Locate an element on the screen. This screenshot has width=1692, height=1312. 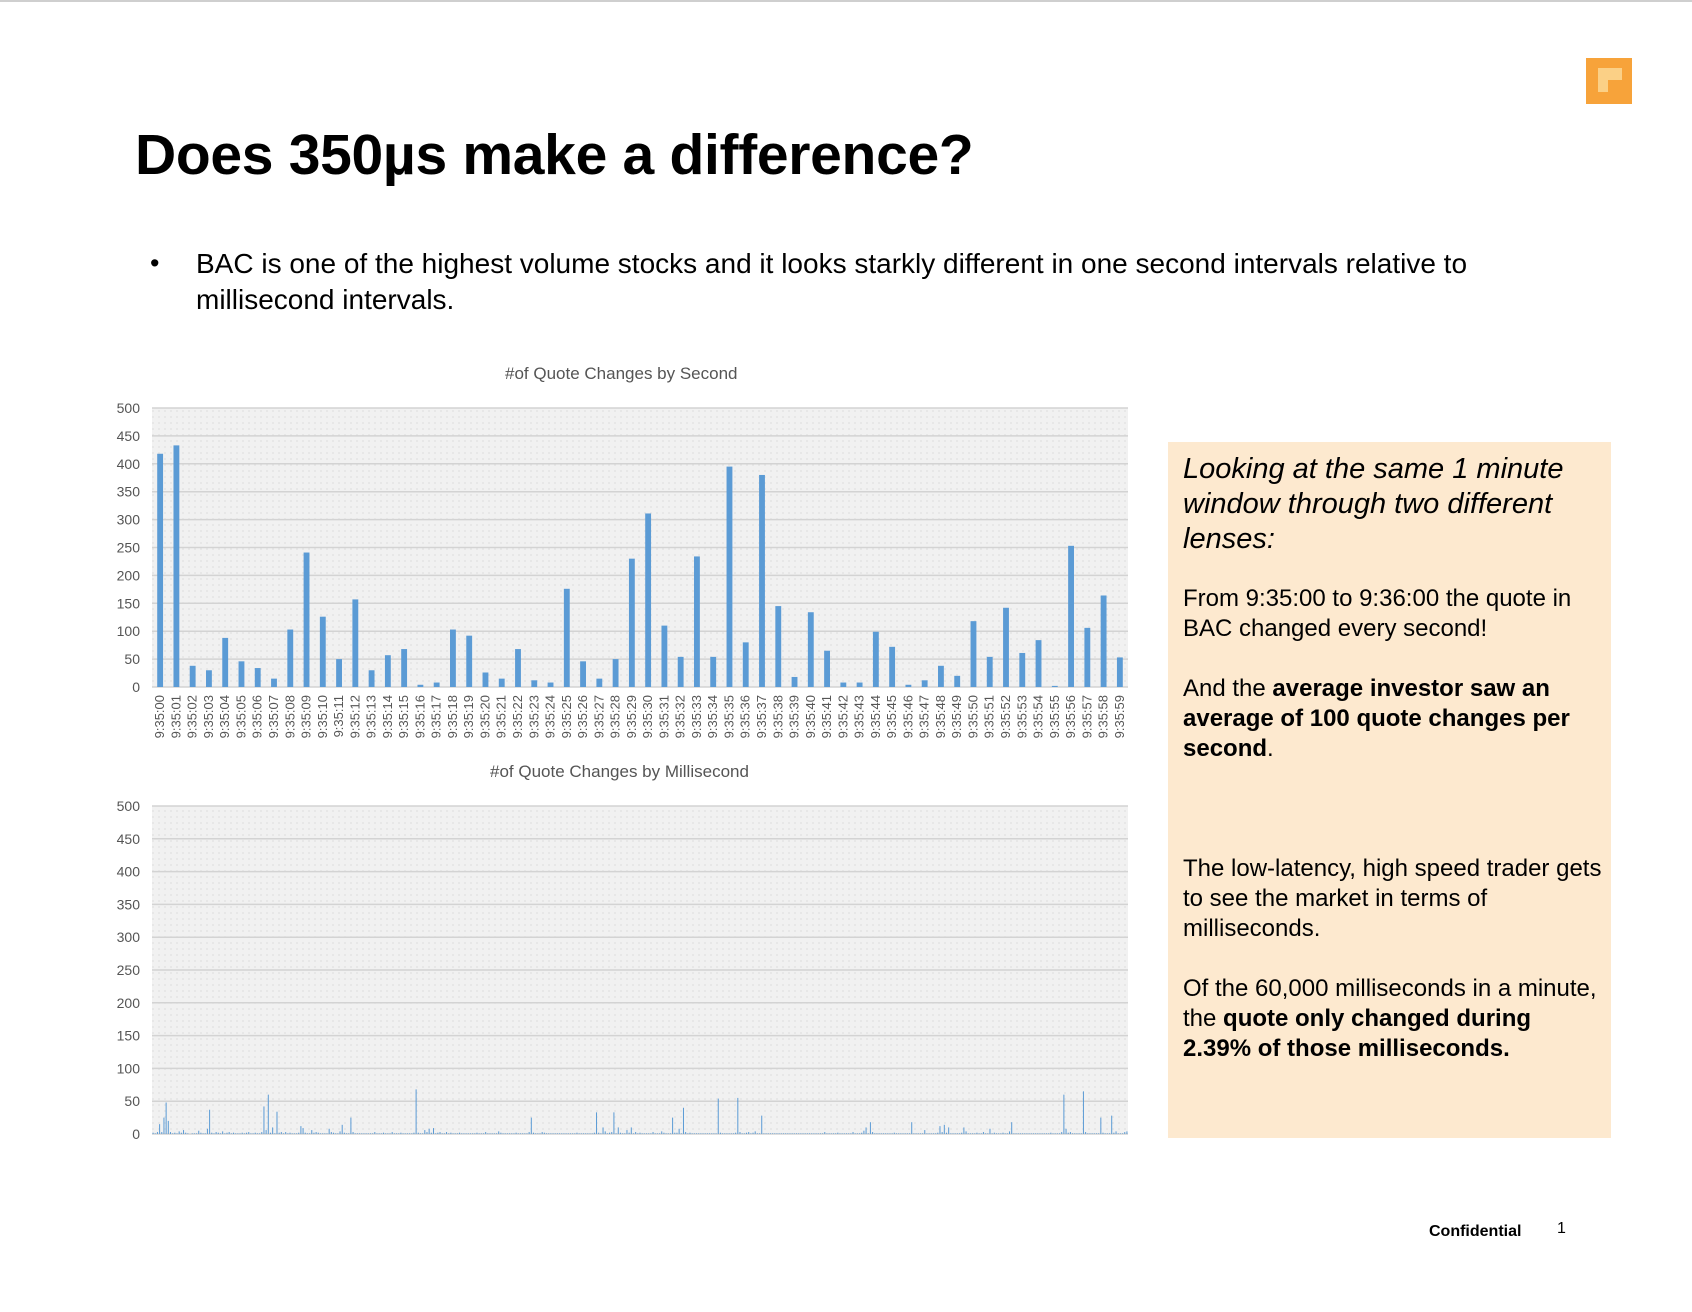
y-tick-label: 300 is located at coordinates (129, 520).